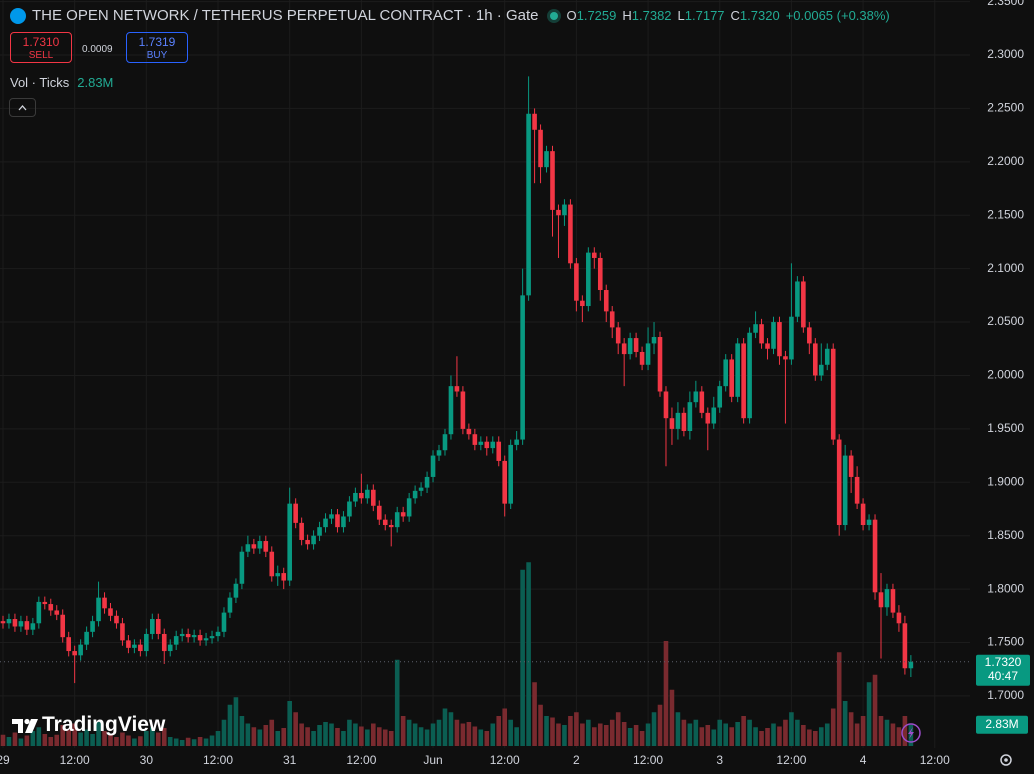 This screenshot has width=1034, height=774. I want to click on y-tick-label: 2.2500, so click(1005, 108).